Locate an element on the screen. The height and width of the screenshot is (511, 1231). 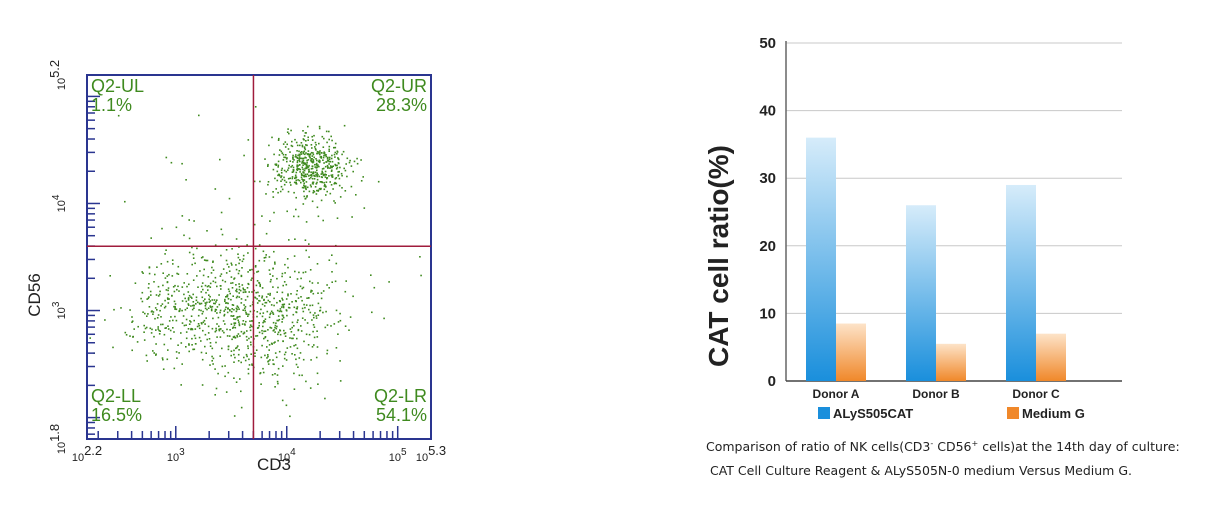
x-tick-label: Donor C is located at coordinates (1036, 394).